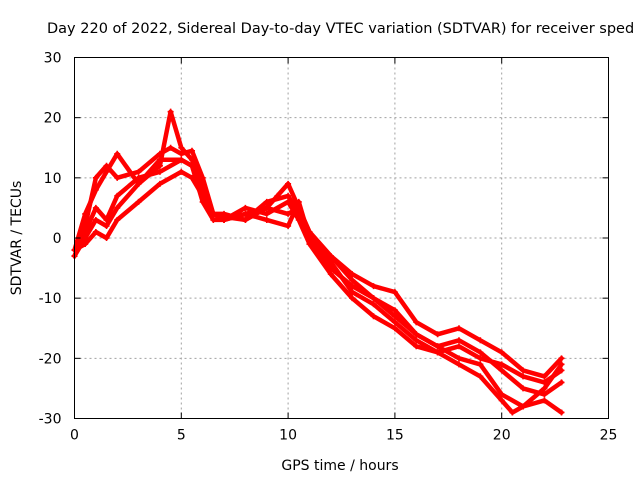  I want to click on x-tick-label: 15, so click(395, 436).